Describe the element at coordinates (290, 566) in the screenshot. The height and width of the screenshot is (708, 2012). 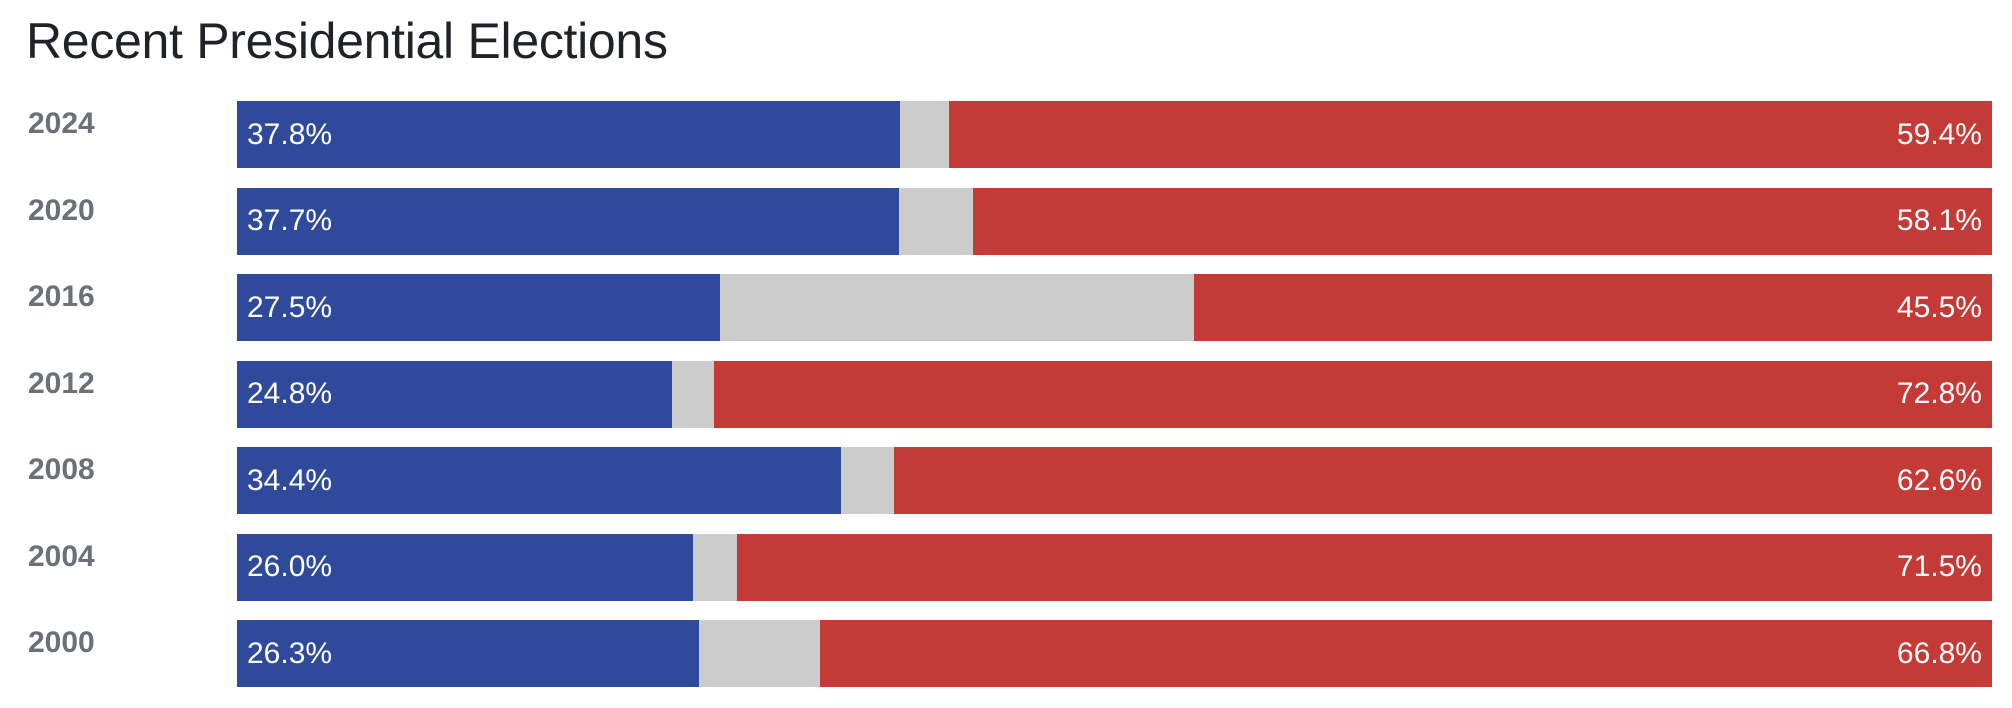
I see `democrat-percent-label: 26.0%` at that location.